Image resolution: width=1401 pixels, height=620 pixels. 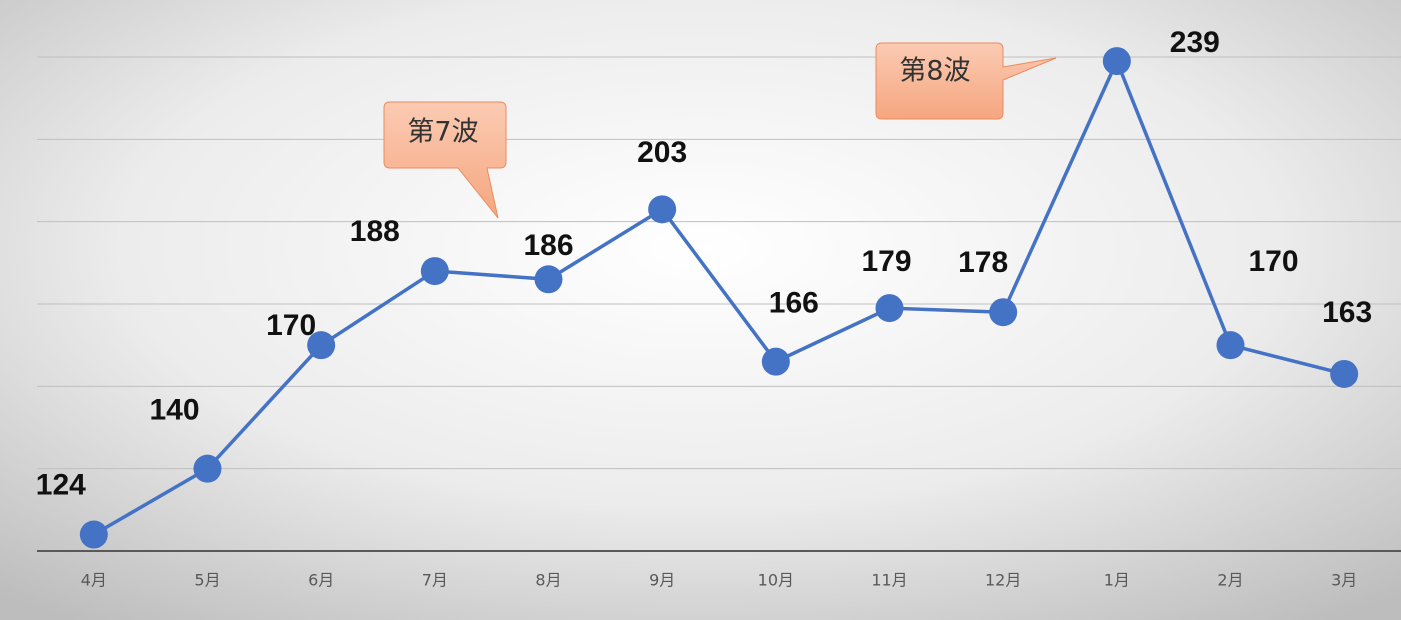 I want to click on x-tick-label: 6月, so click(x=321, y=580).